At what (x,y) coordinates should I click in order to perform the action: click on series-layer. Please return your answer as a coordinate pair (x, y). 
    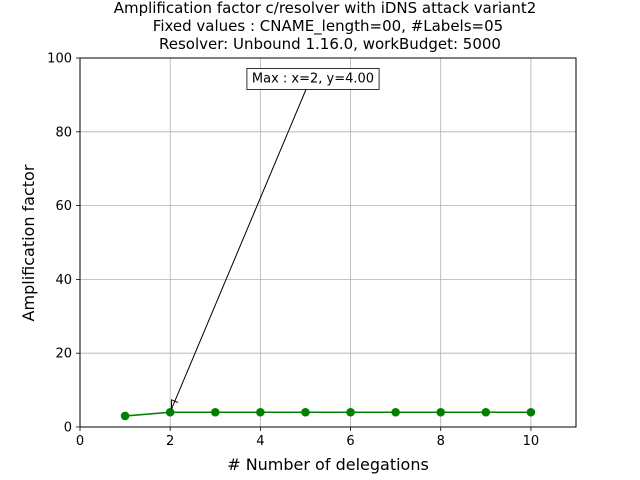
    Looking at the image, I should click on (328, 414).